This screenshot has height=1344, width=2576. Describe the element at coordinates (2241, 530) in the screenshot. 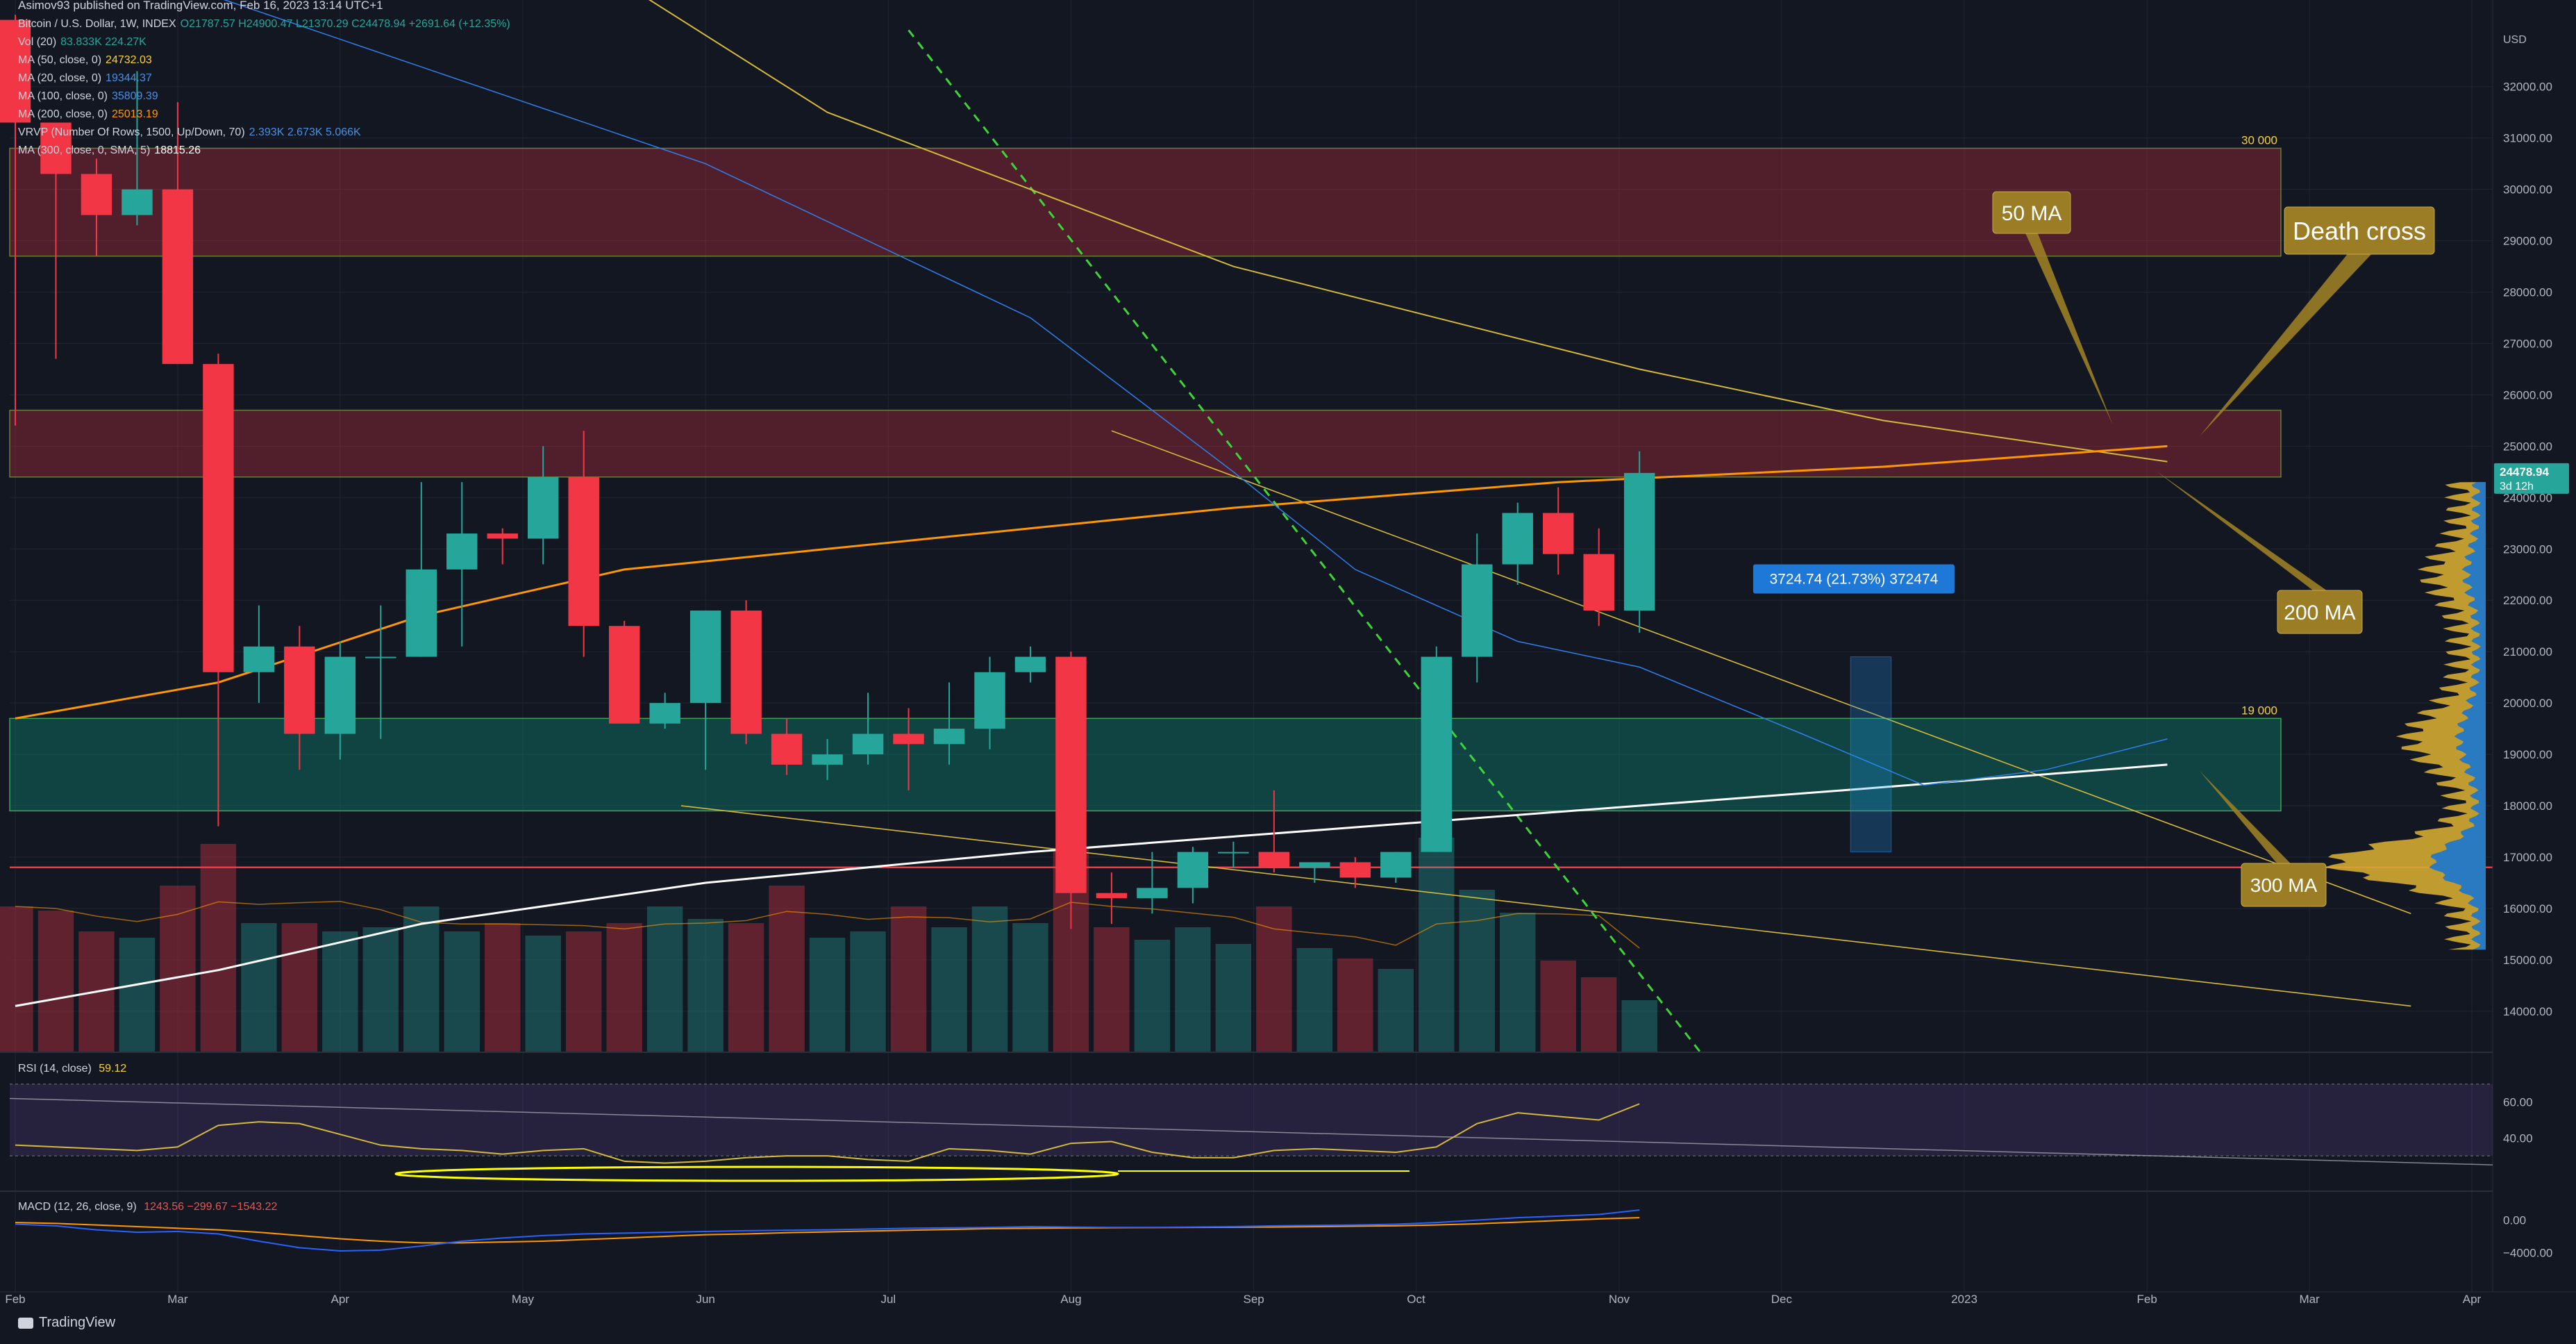

I see `annotation-200ma-pointer` at that location.